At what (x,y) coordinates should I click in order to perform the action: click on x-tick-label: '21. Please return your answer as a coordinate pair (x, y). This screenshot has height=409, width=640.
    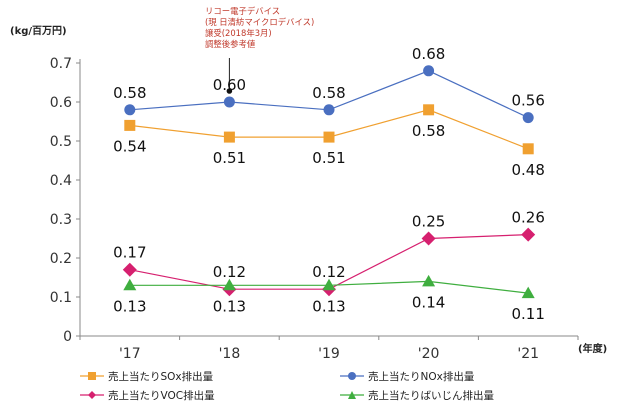
    Looking at the image, I should click on (528, 354).